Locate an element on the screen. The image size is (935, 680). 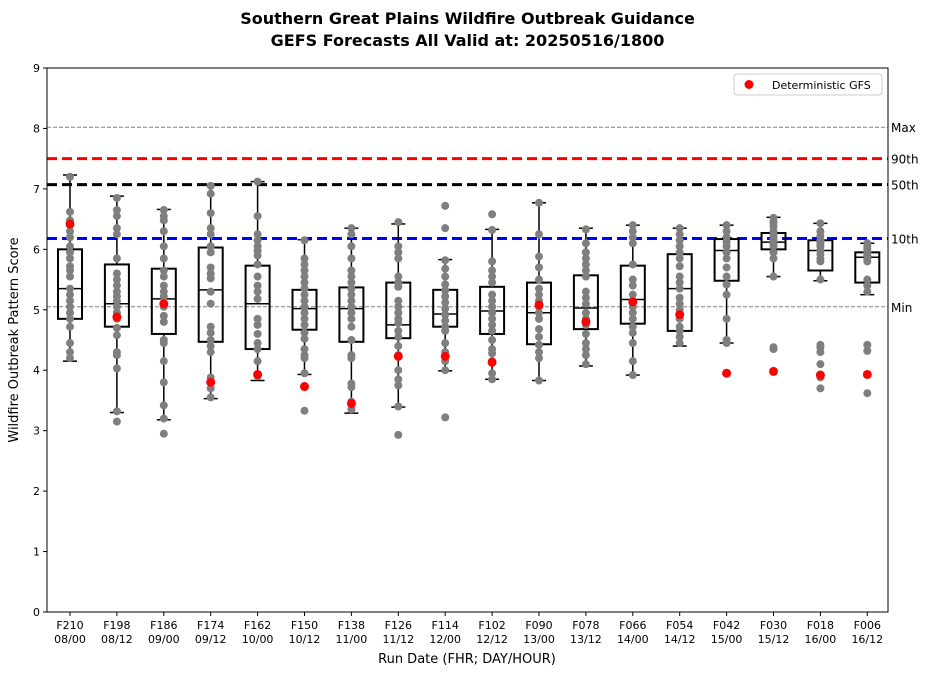
x-tick-label-line: 13/12 is located at coordinates (586, 639).